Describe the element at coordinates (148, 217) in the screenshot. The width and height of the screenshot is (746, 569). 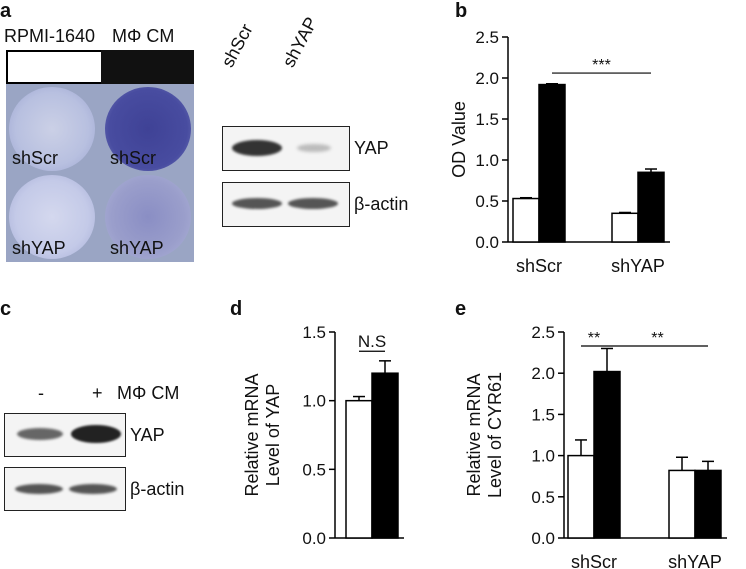
I see `well-shyap-mcm` at that location.